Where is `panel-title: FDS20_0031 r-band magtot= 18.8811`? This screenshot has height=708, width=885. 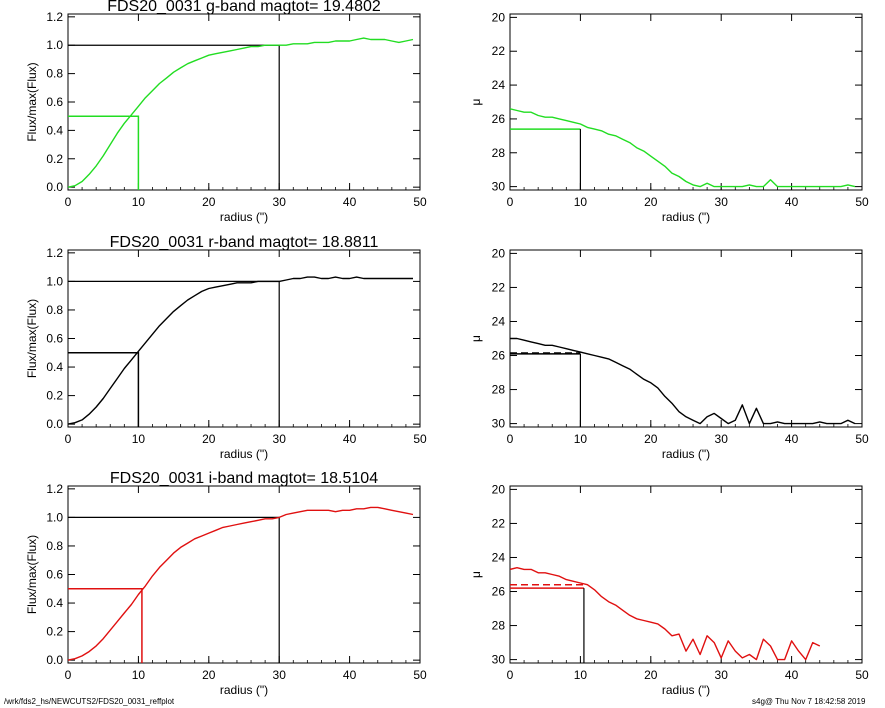
panel-title: FDS20_0031 r-band magtot= 18.8811 is located at coordinates (244, 242).